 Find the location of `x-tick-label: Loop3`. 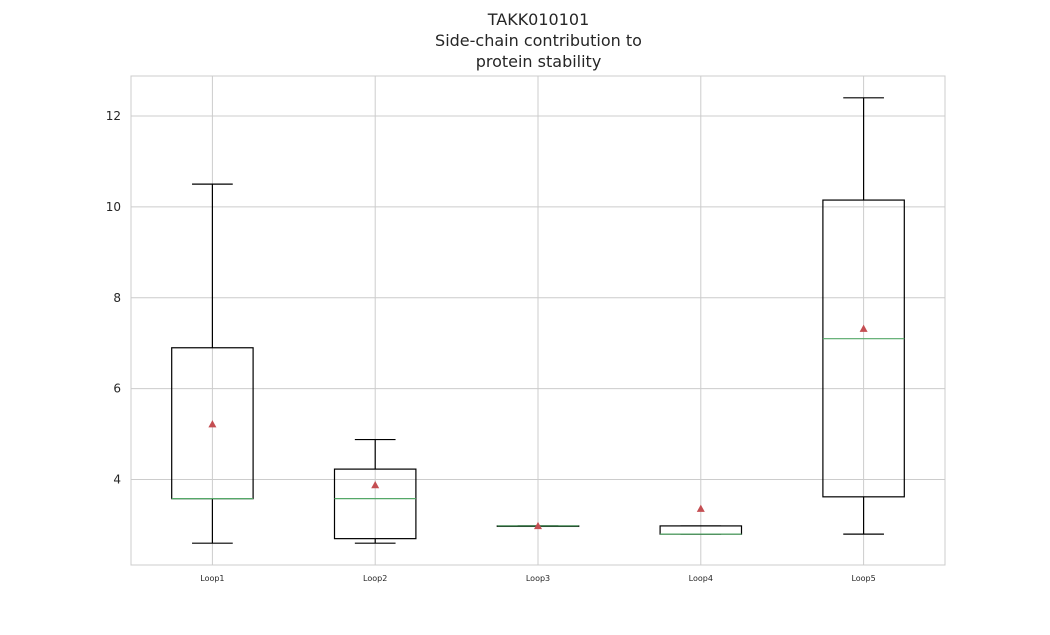

x-tick-label: Loop3 is located at coordinates (538, 578).